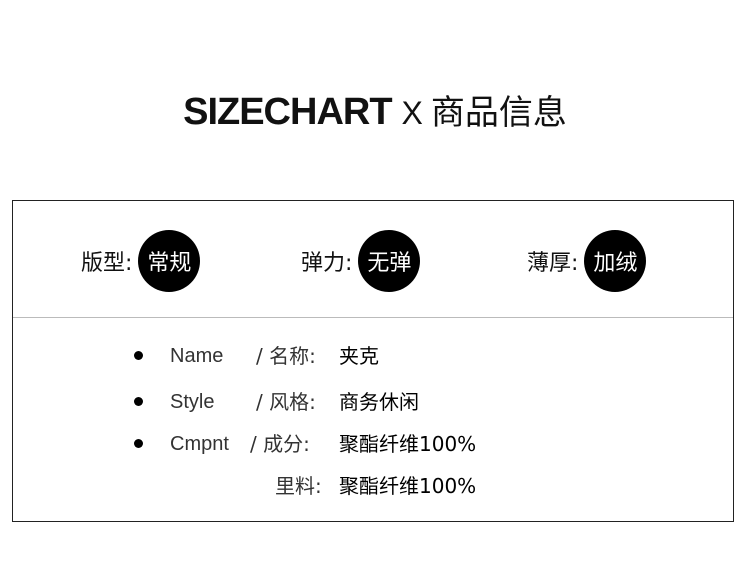 This screenshot has width=750, height=574. I want to click on attribute-thickness: 薄厚: 加绒, so click(587, 261).